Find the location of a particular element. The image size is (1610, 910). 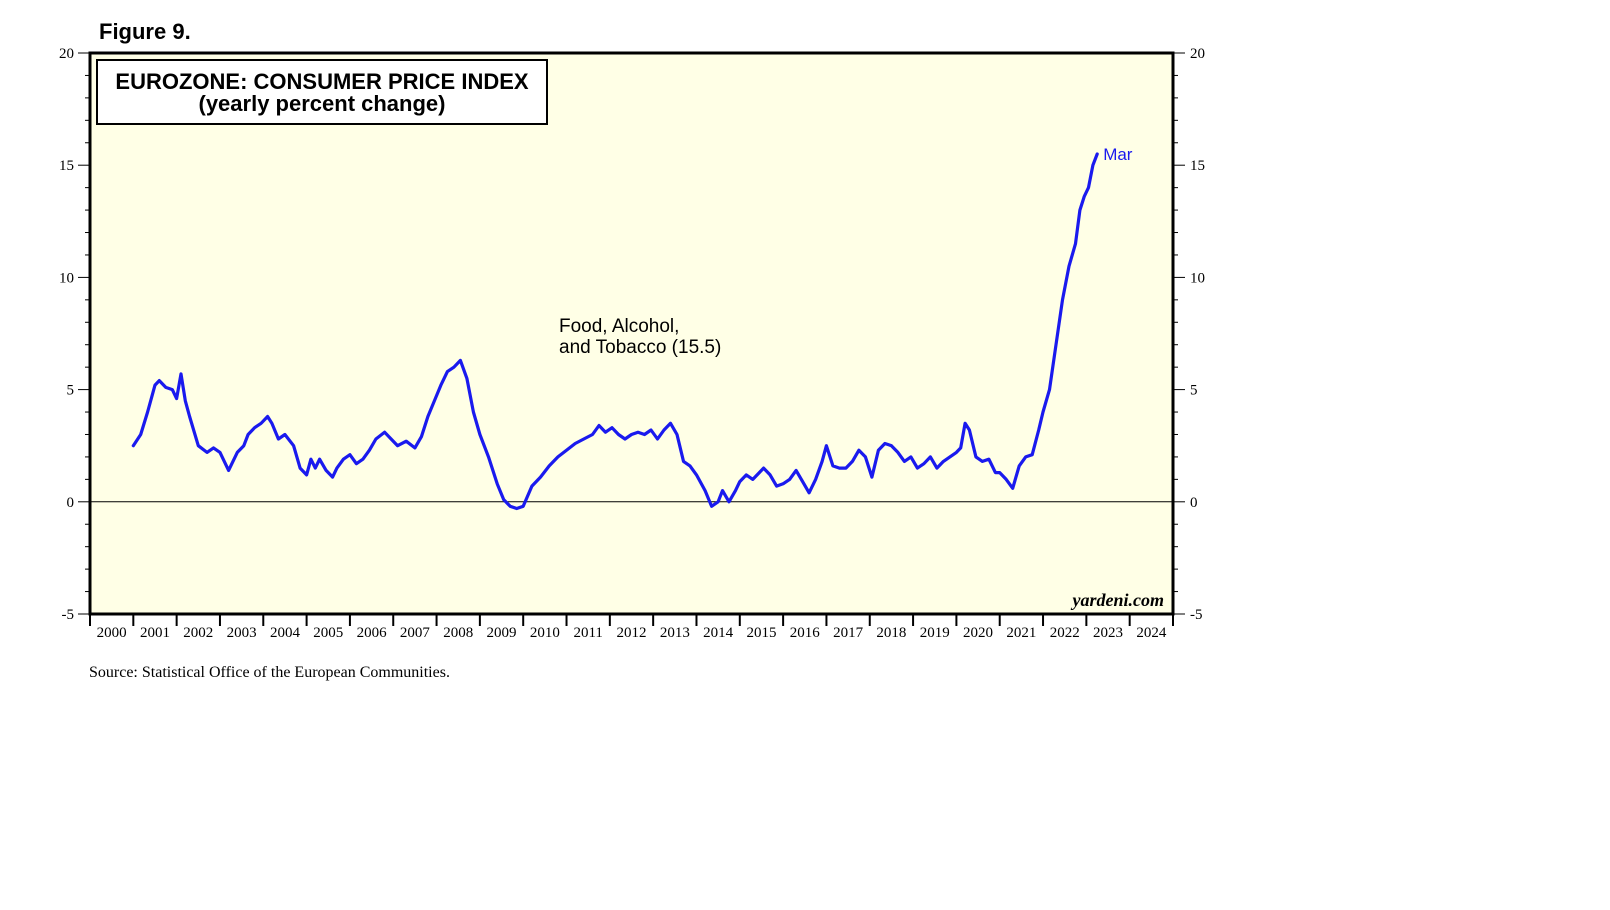

right-tick-label: 0 is located at coordinates (1194, 503).